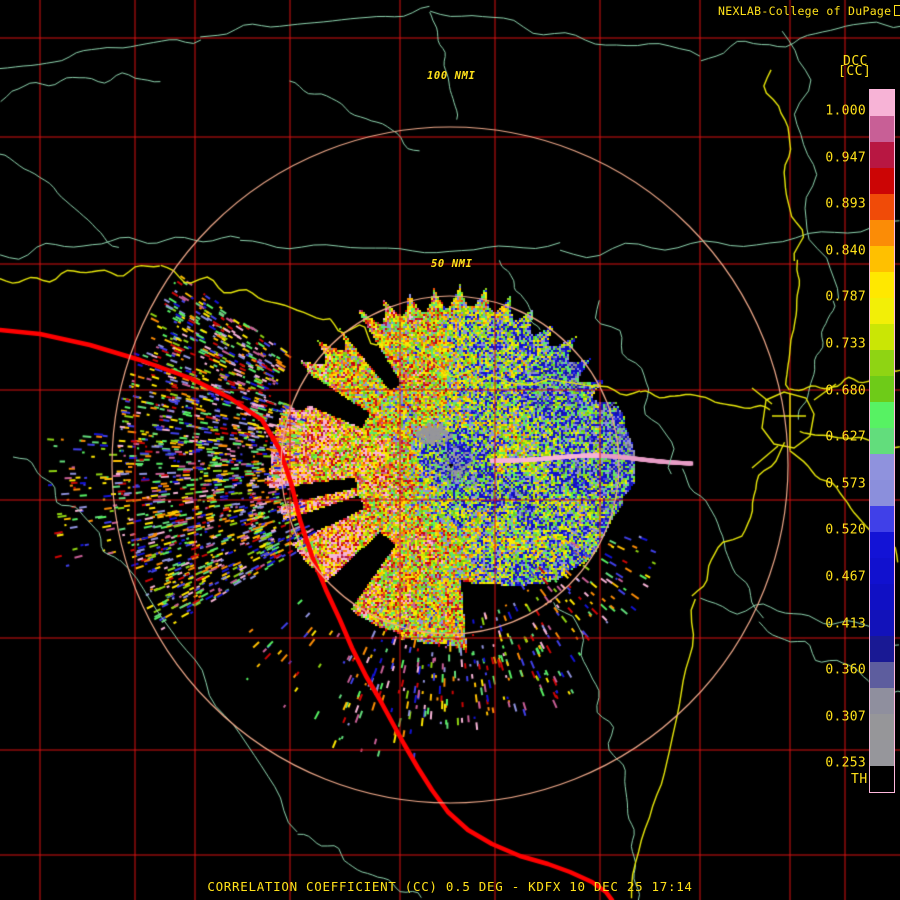 The image size is (900, 900). Describe the element at coordinates (845, 251) in the screenshot. I see `color-scale-tick-label: 0.840` at that location.